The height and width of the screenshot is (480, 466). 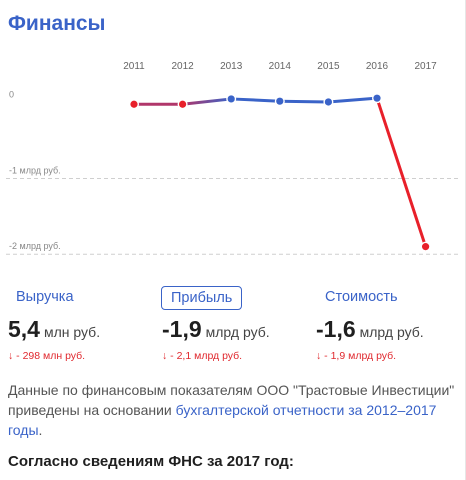 What do you see at coordinates (11, 95) in the screenshot?
I see `y-tick-label: 0` at bounding box center [11, 95].